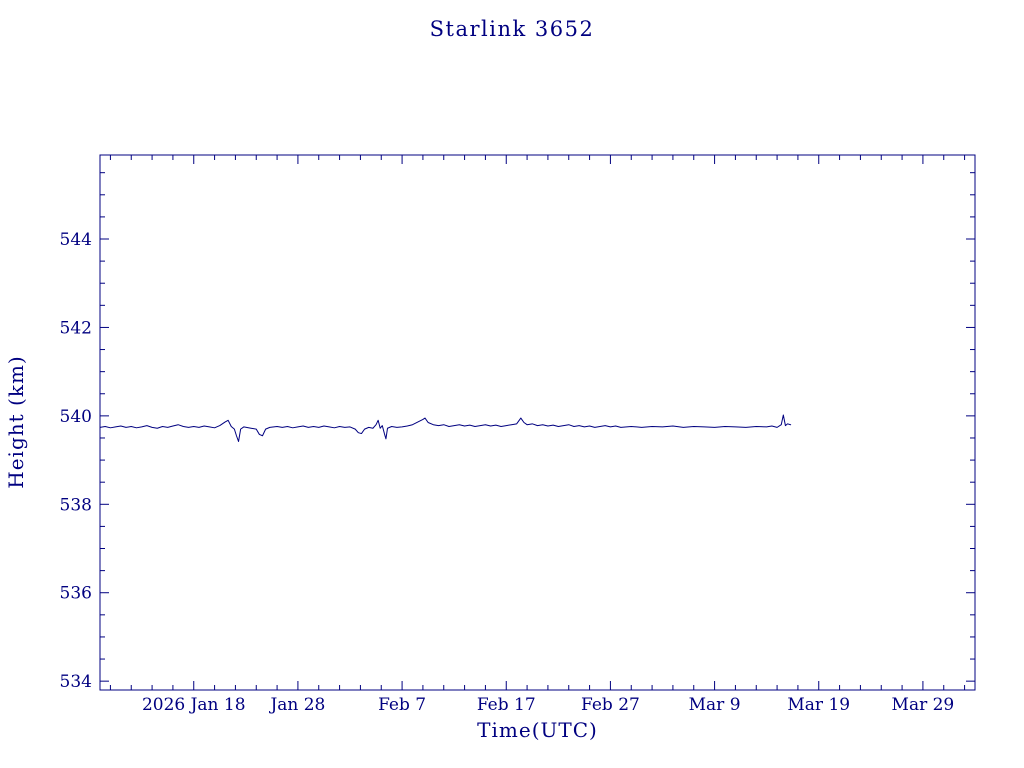 The height and width of the screenshot is (768, 1024). What do you see at coordinates (610, 705) in the screenshot?
I see `x-tick-label: Feb 27` at bounding box center [610, 705].